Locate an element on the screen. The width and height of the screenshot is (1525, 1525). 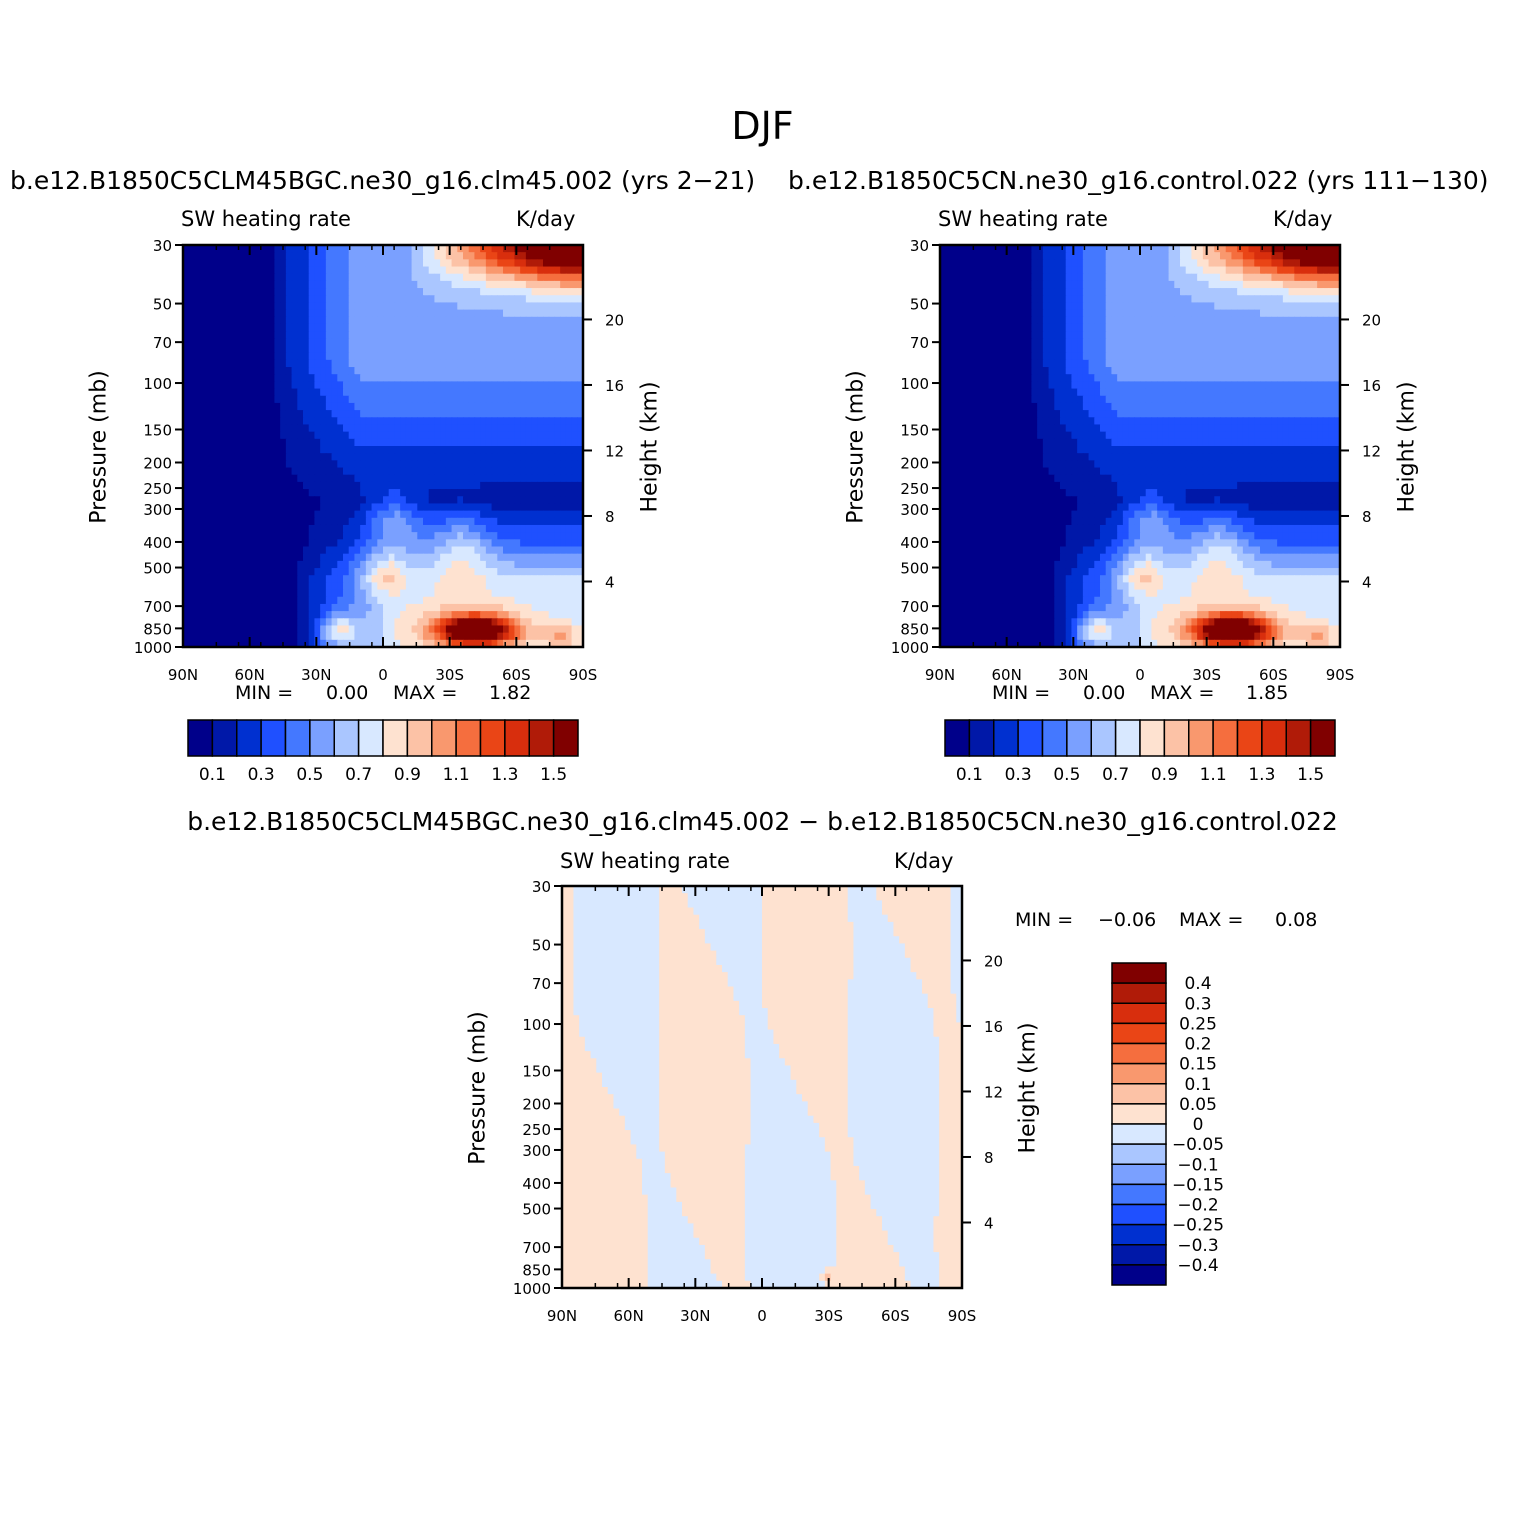
pressure-tick-label: 50 is located at coordinates (162, 305).